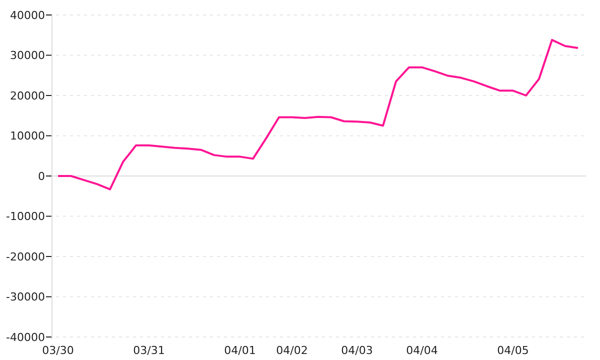  Describe the element at coordinates (58, 350) in the screenshot. I see `x-tick-label: 03/30` at that location.